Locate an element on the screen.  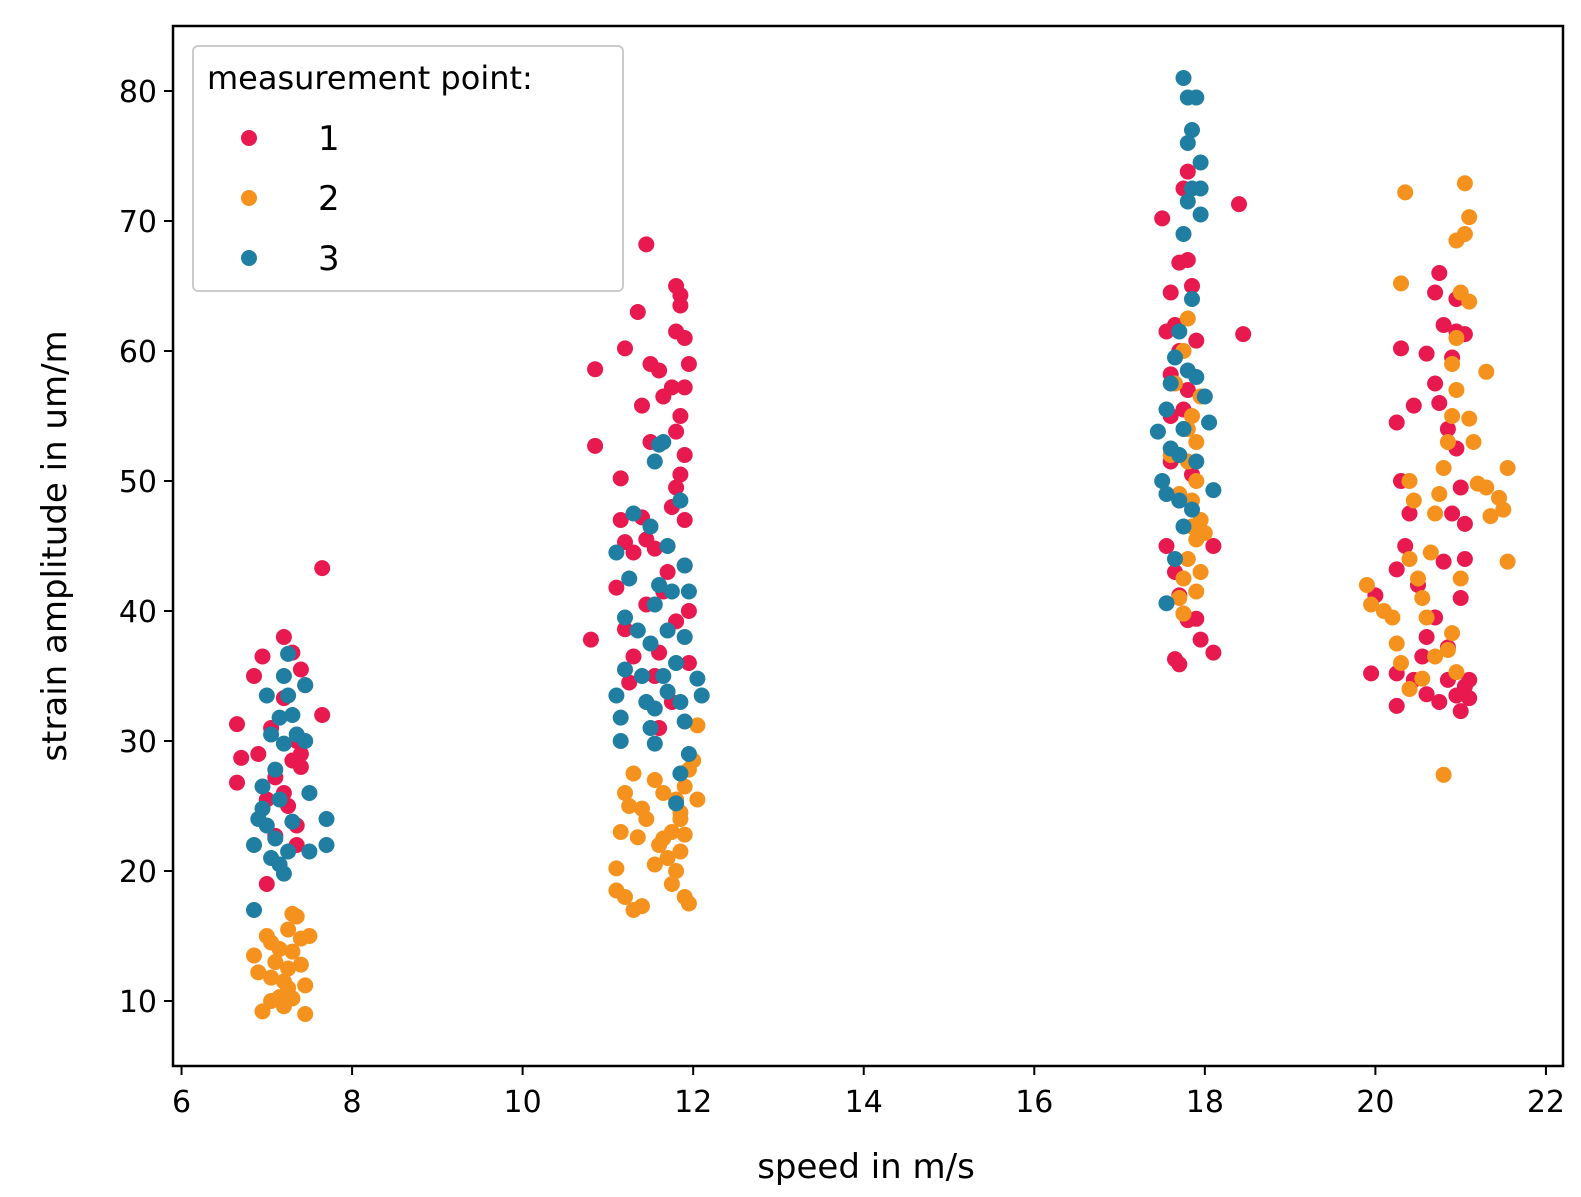
x-tick-label: 16 is located at coordinates (1034, 1102).